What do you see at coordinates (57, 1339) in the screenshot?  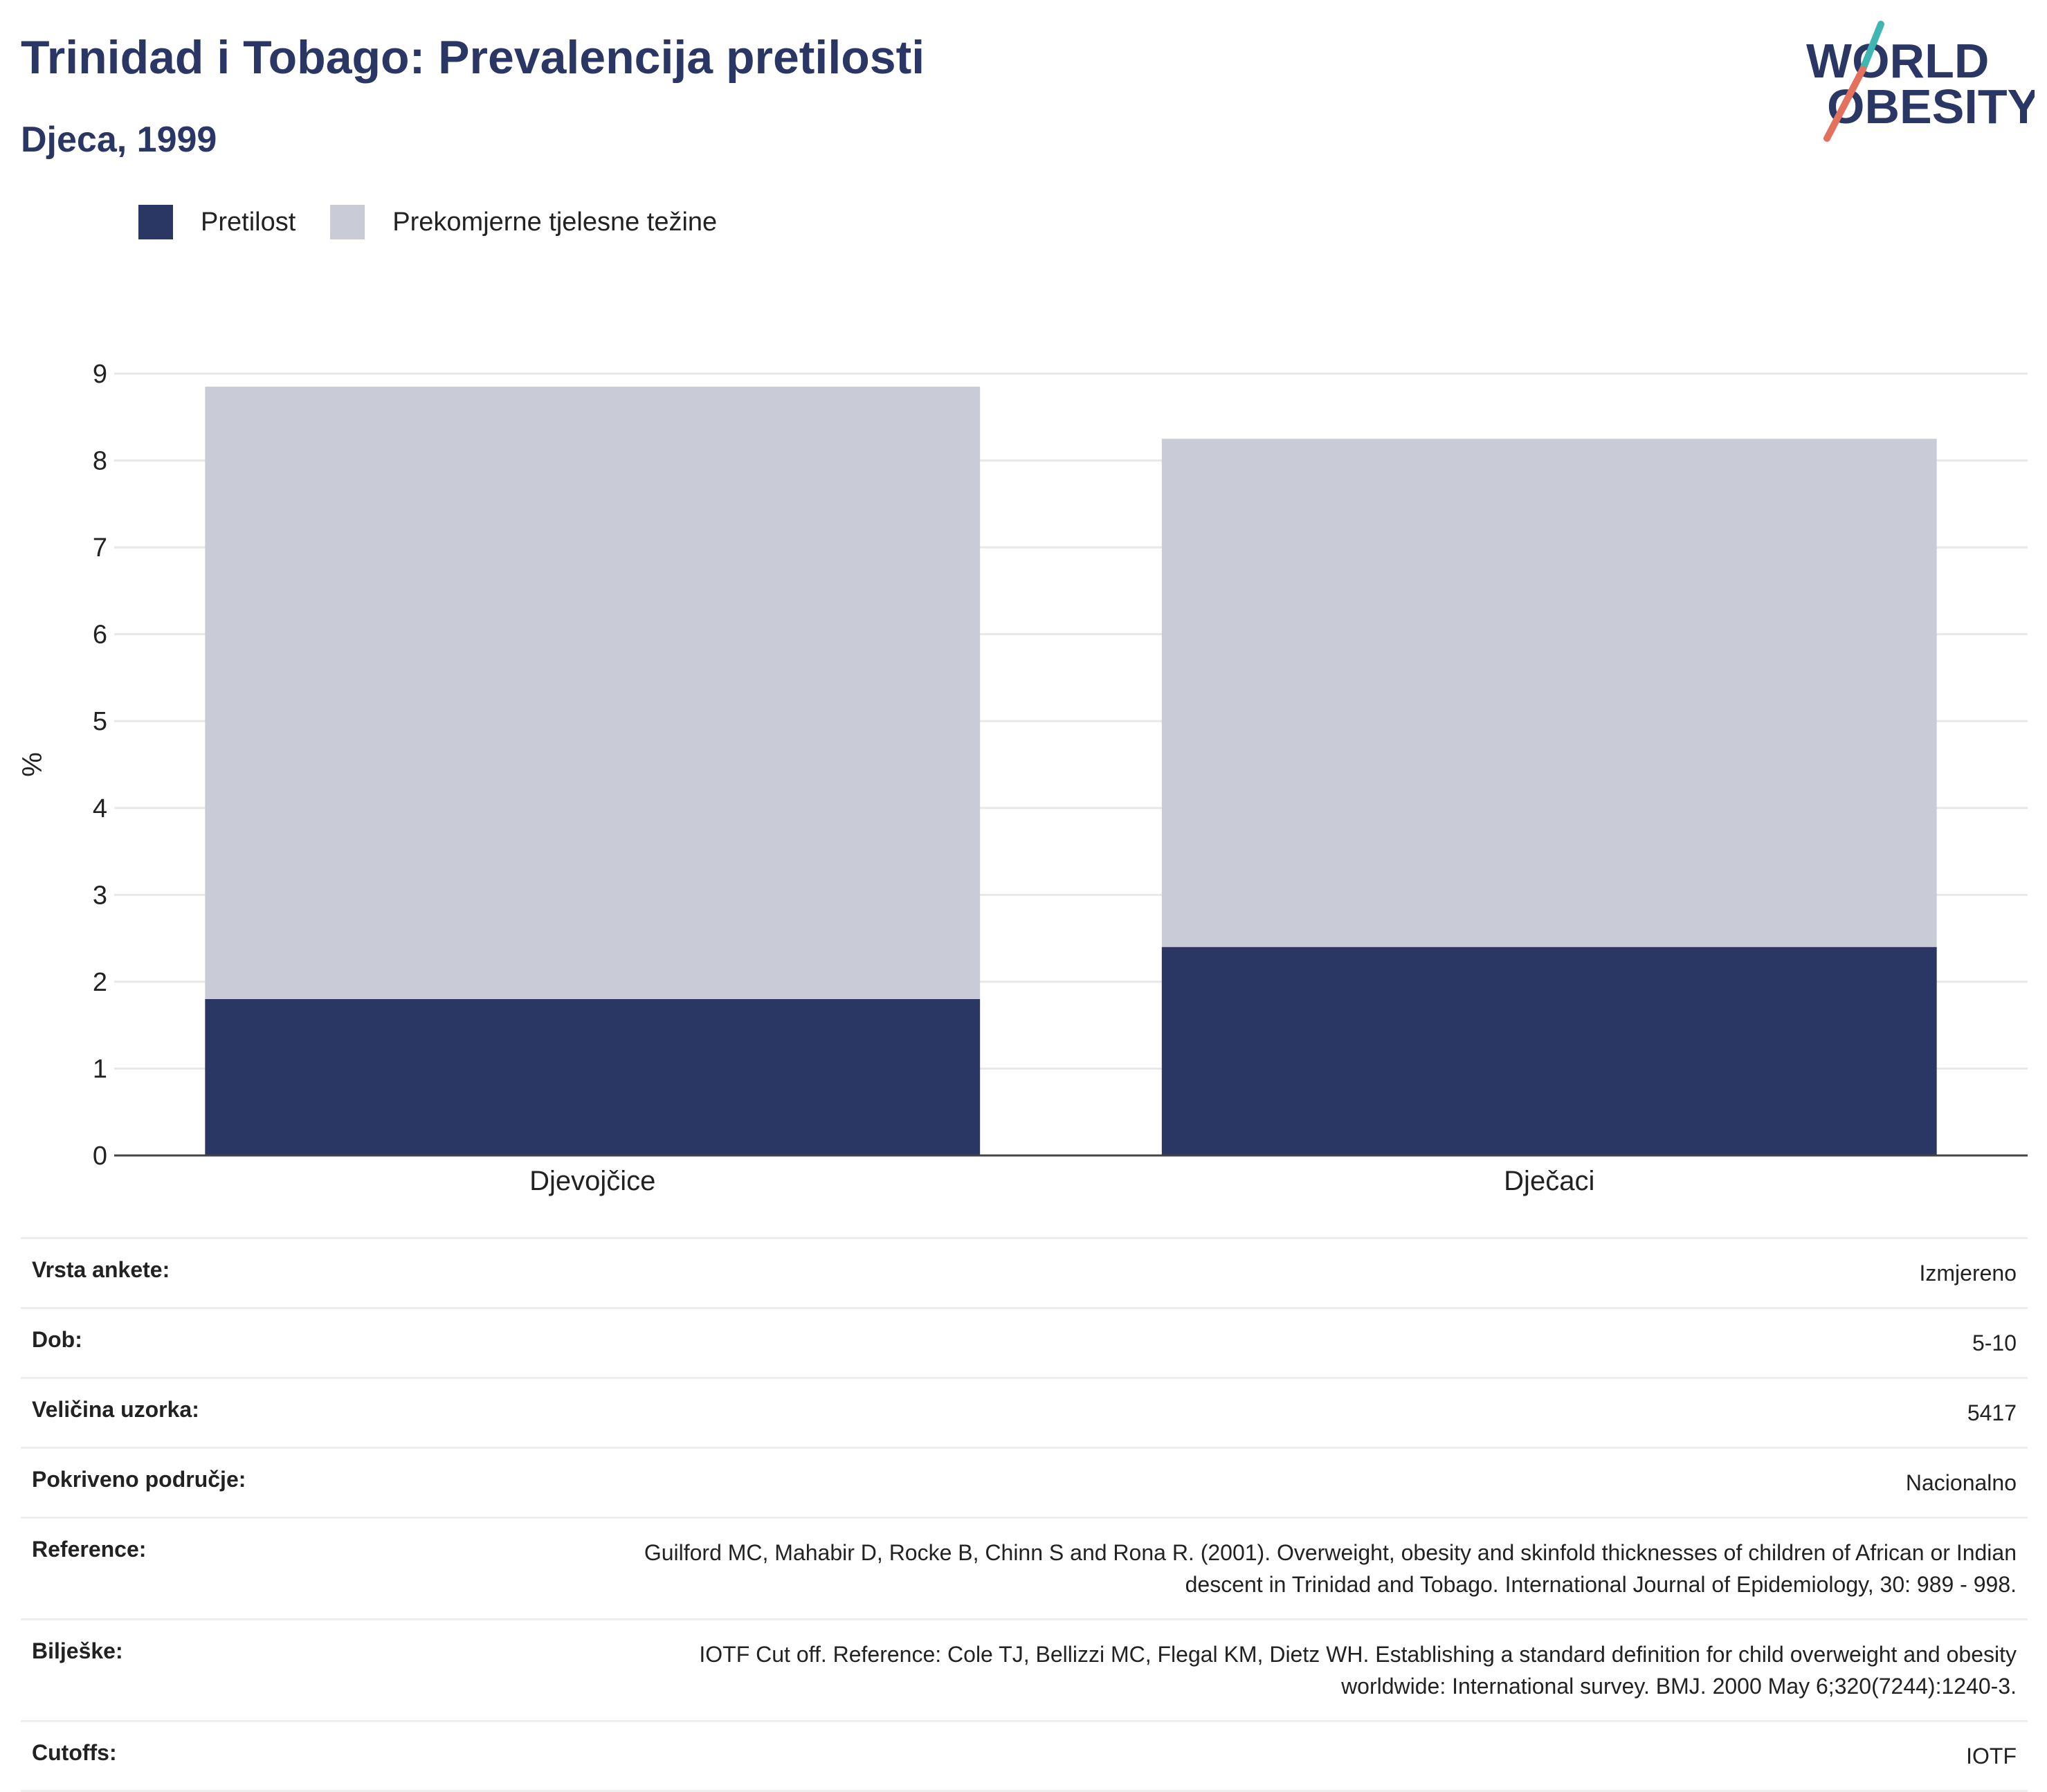 I see `meta-label: Dob:` at bounding box center [57, 1339].